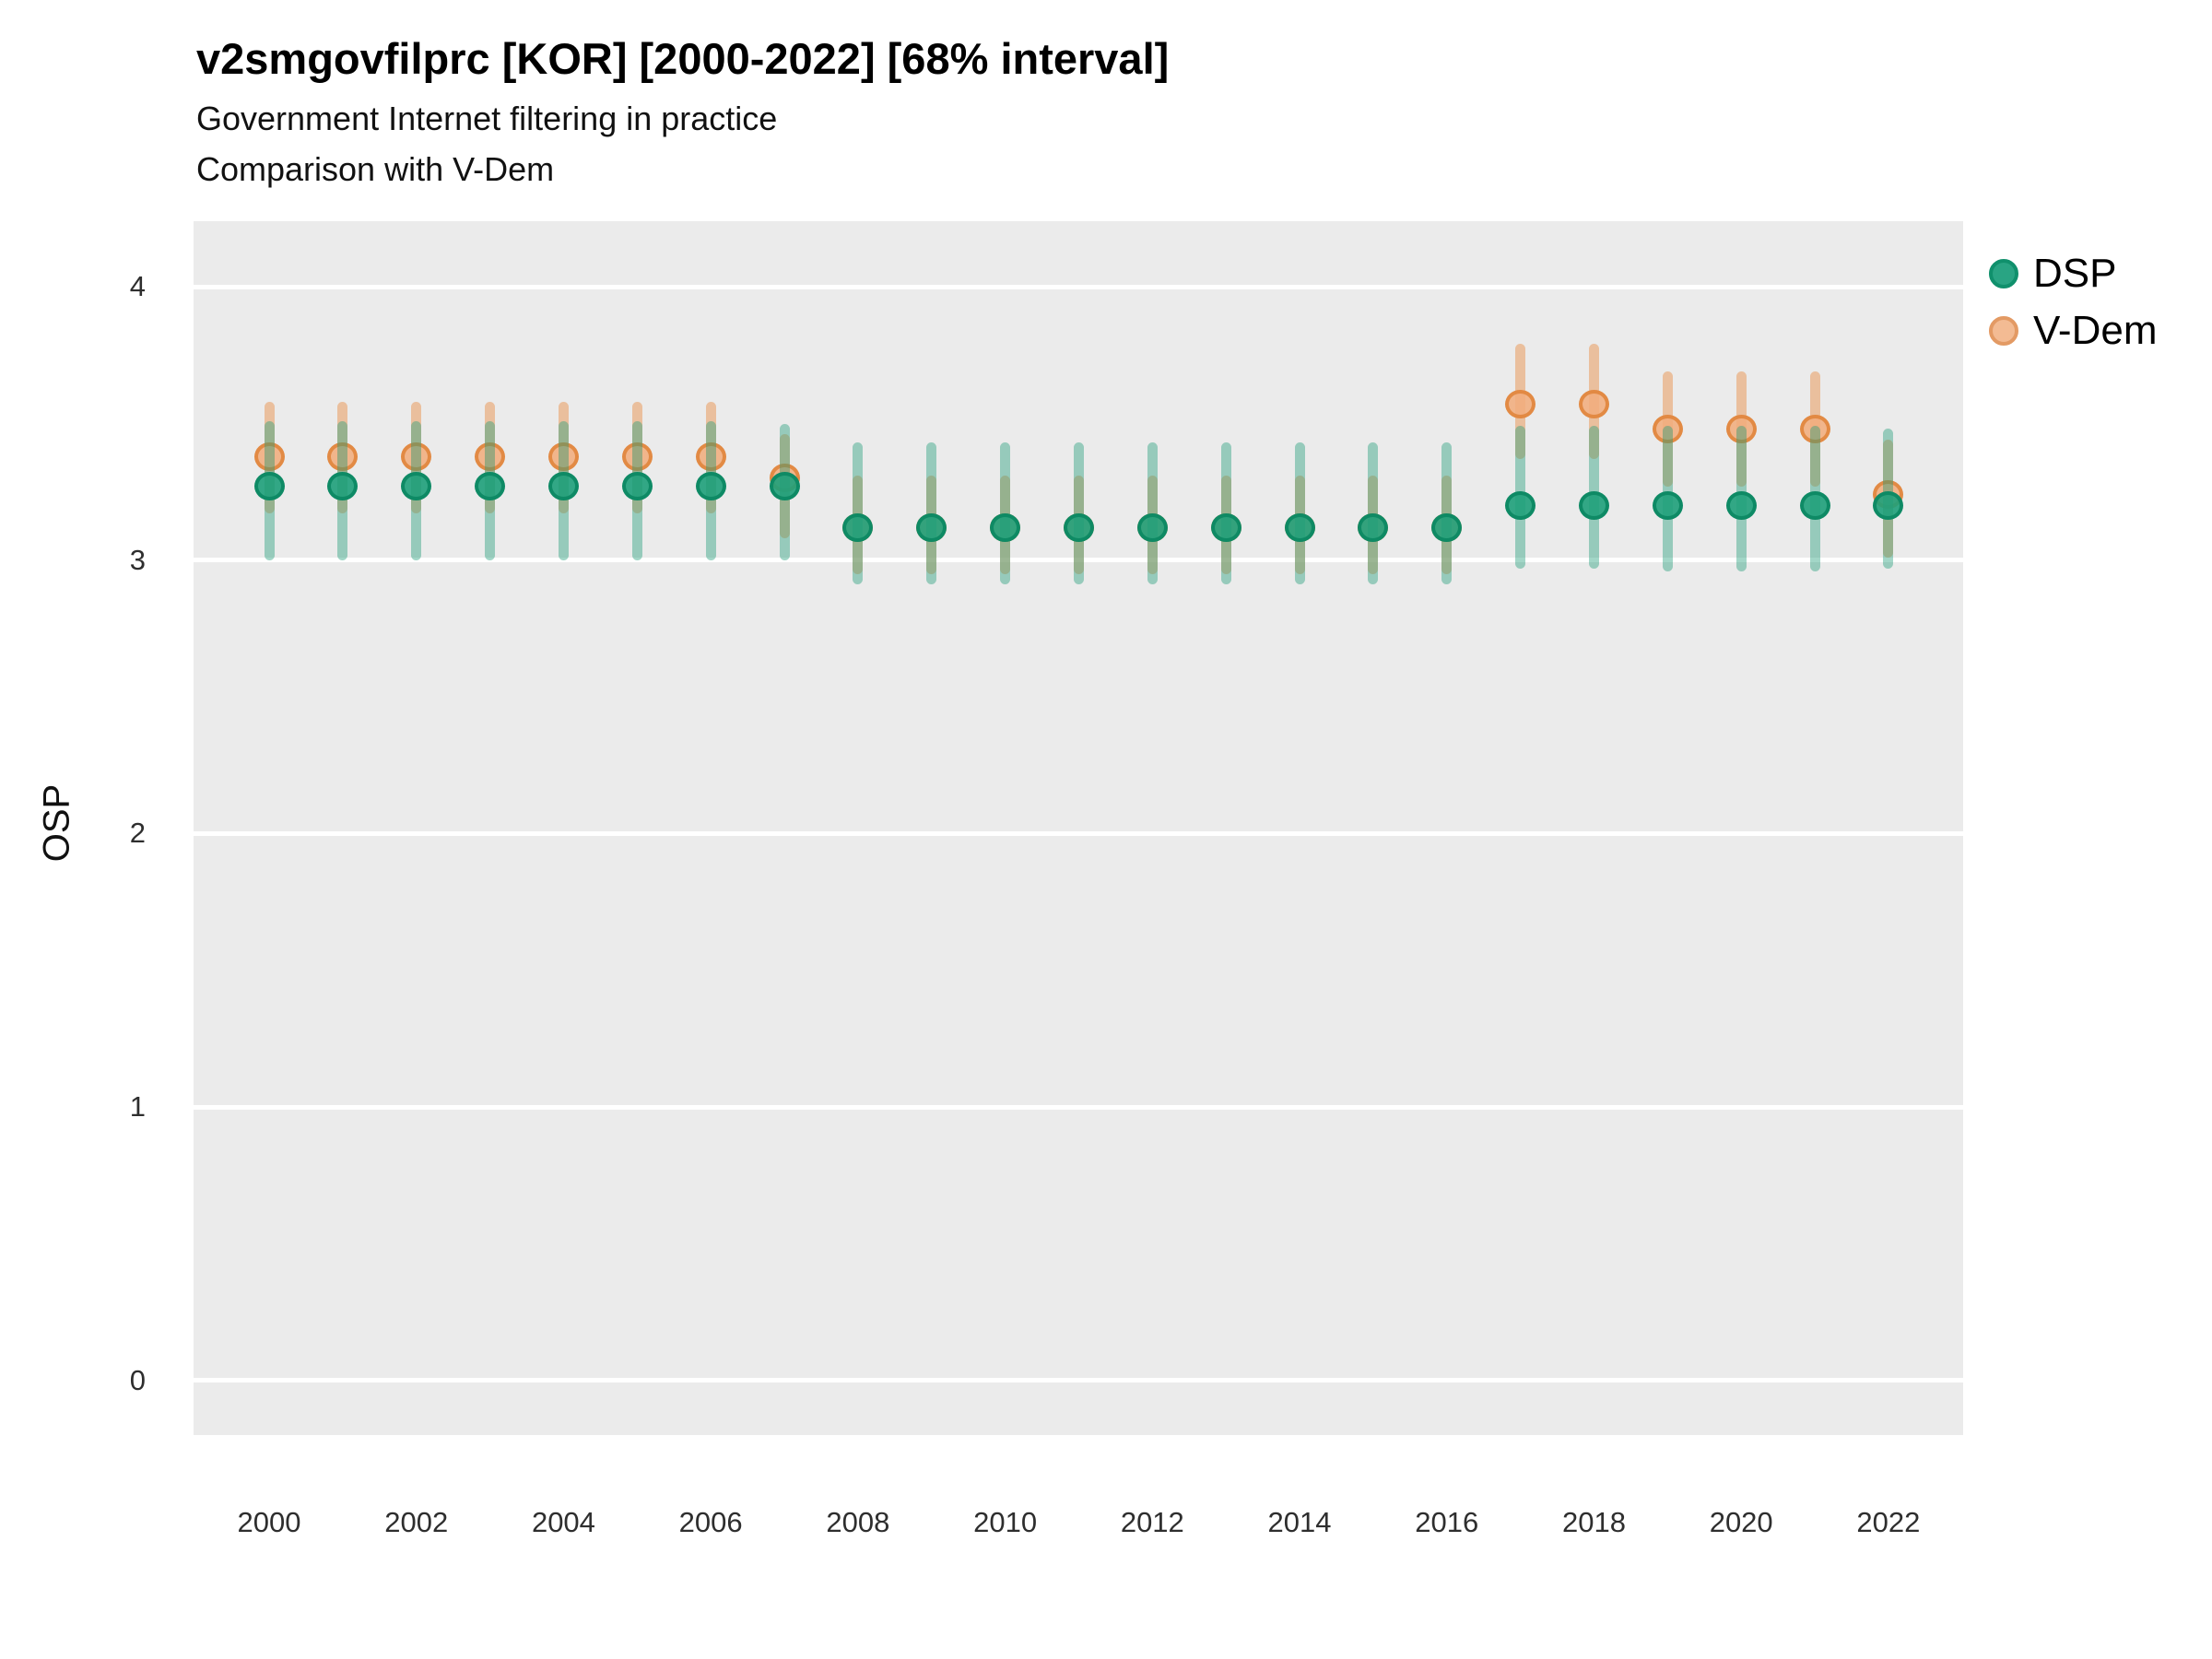 This screenshot has height=1659, width=2212. I want to click on legend: DSP V-Dem, so click(2073, 302).